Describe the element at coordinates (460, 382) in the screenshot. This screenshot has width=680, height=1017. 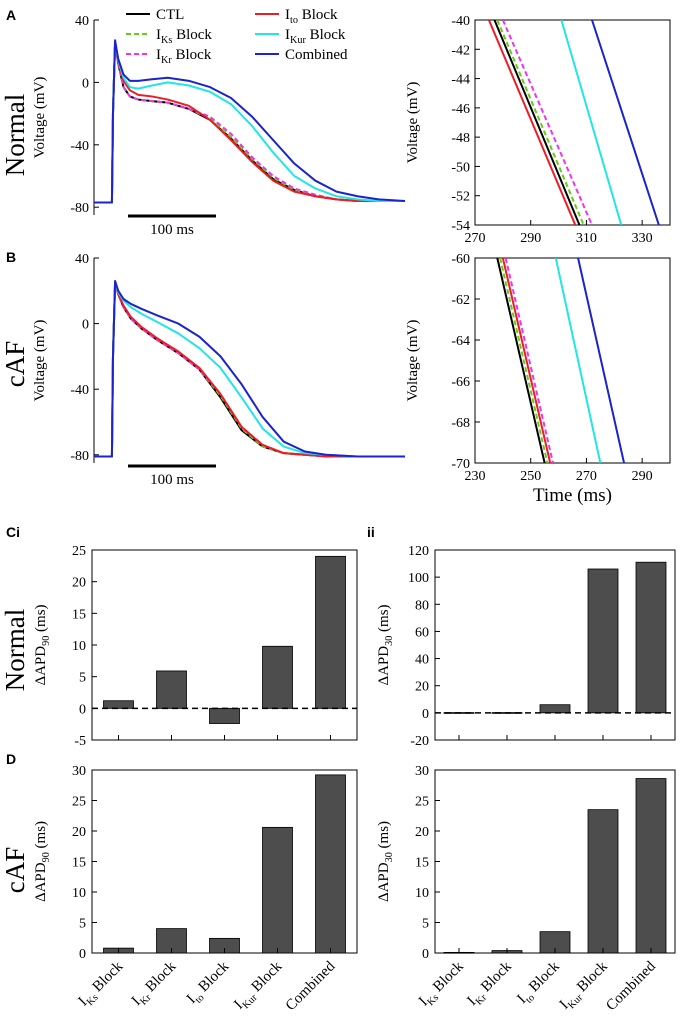
I see `y-tick-label: -66` at that location.